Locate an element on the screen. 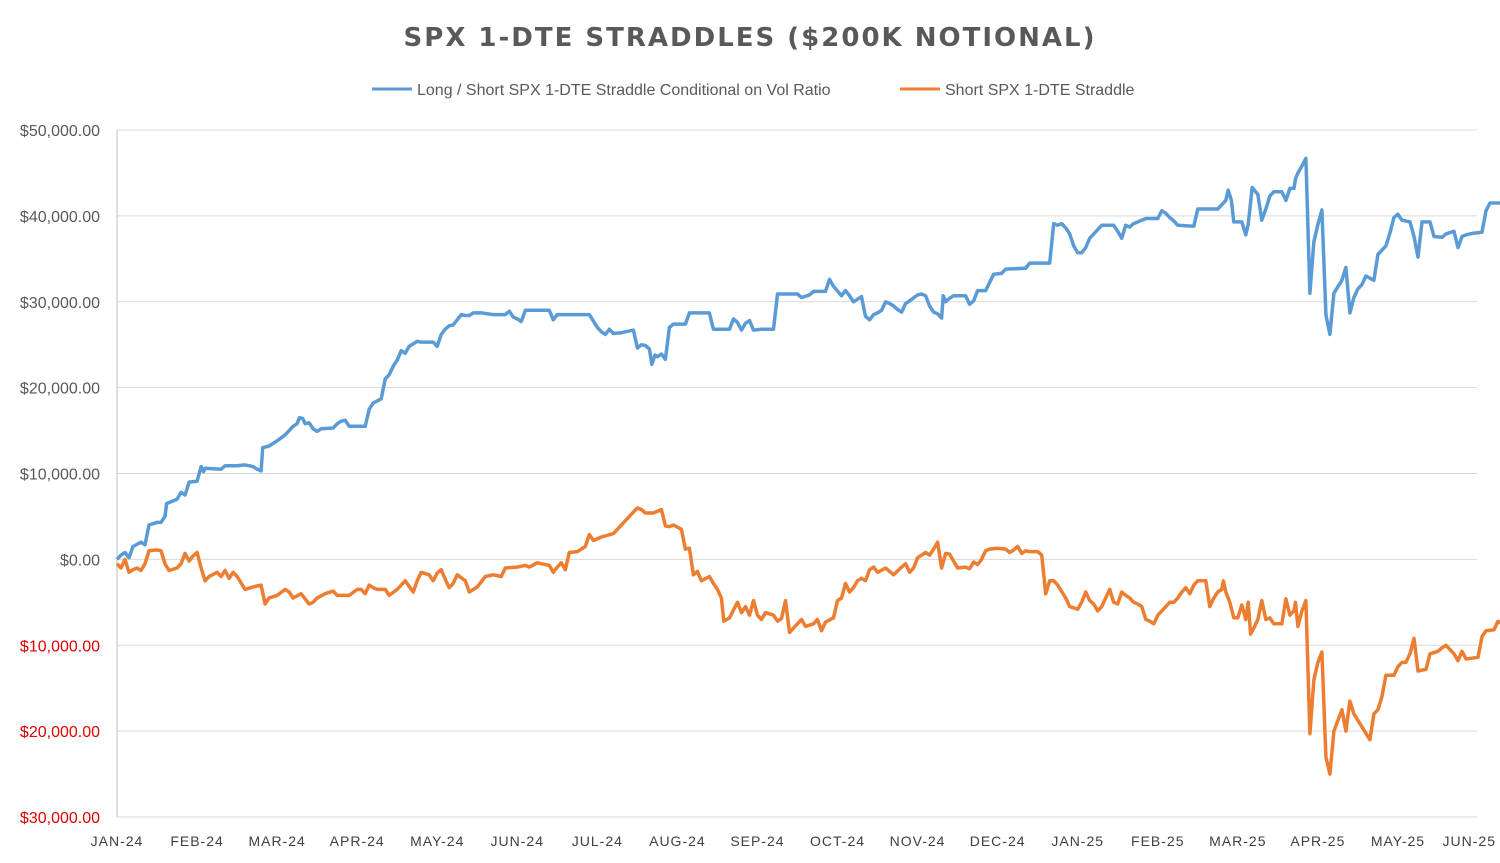 The height and width of the screenshot is (863, 1500). x-tick-label: MAY-24 is located at coordinates (437, 841).